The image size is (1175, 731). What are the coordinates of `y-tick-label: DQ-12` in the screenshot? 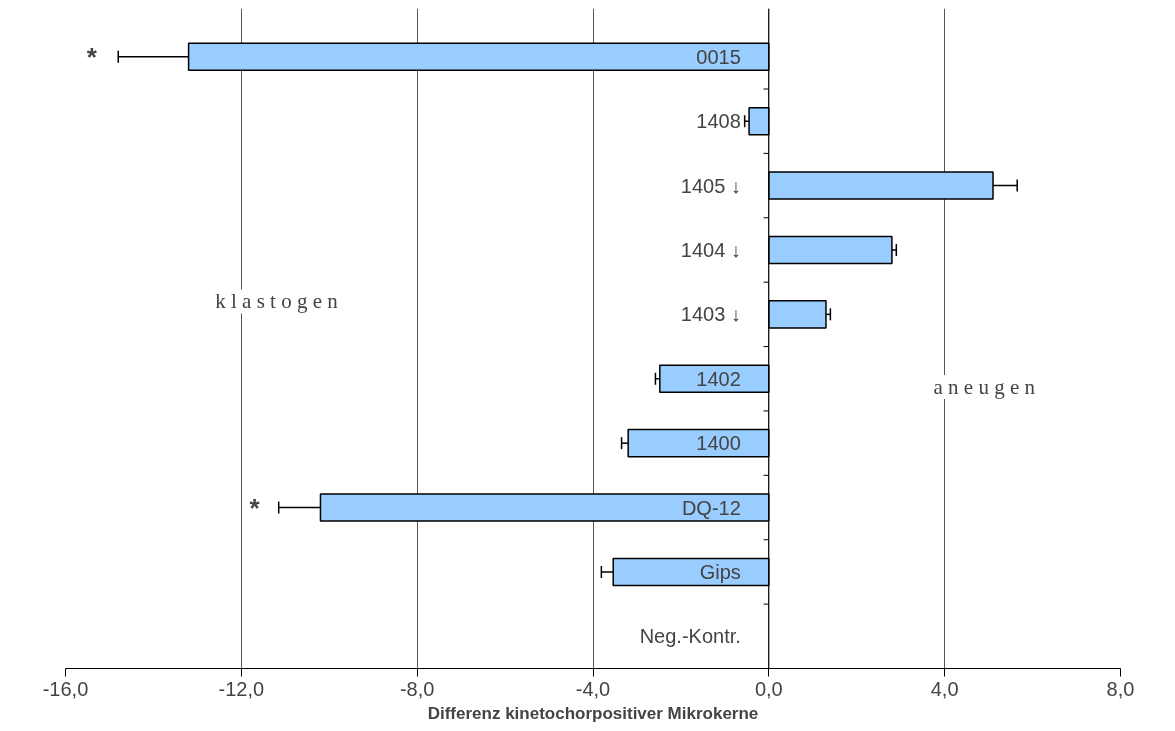 It's located at (711, 507).